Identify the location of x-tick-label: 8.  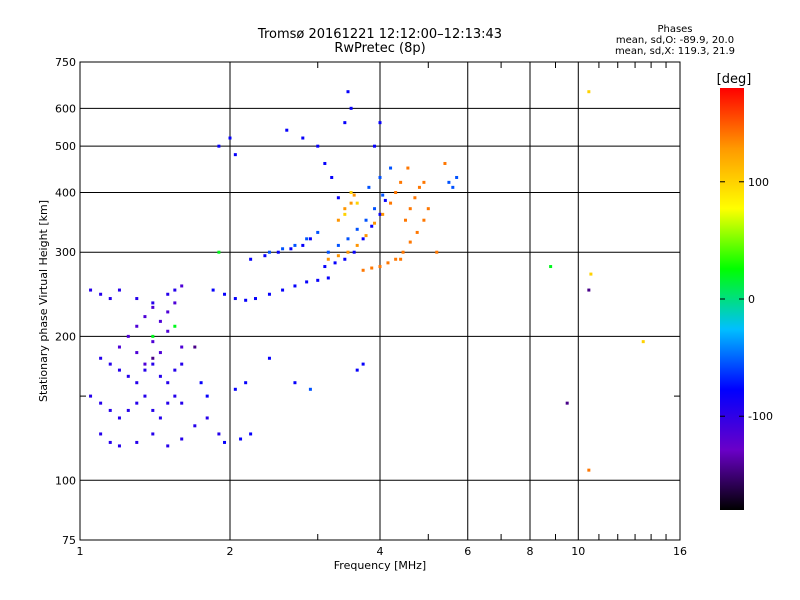
(530, 551).